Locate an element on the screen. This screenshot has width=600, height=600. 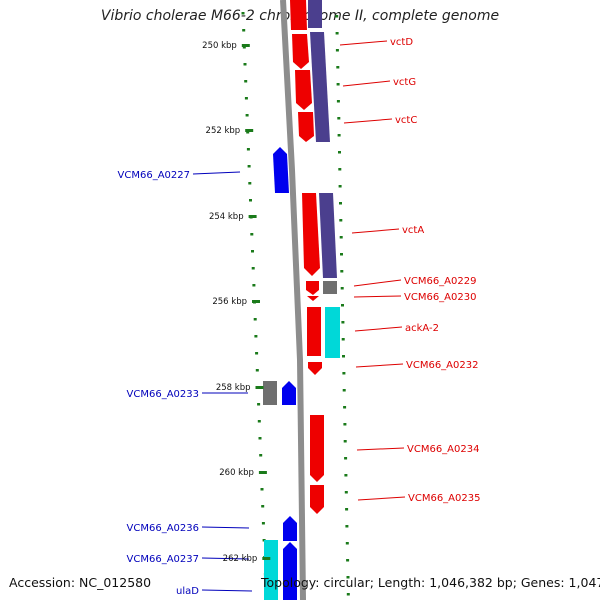
gene-vctd is located at coordinates (298, 15).